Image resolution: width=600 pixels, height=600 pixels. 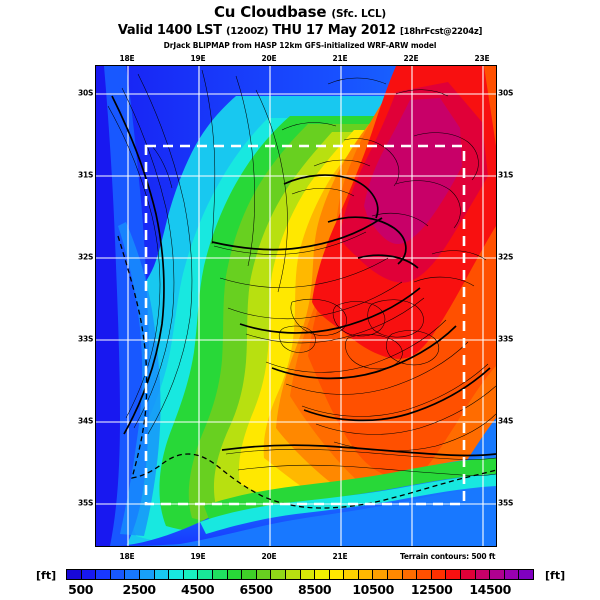 What do you see at coordinates (86, 175) in the screenshot?
I see `left-tick-1: 31S` at bounding box center [86, 175].